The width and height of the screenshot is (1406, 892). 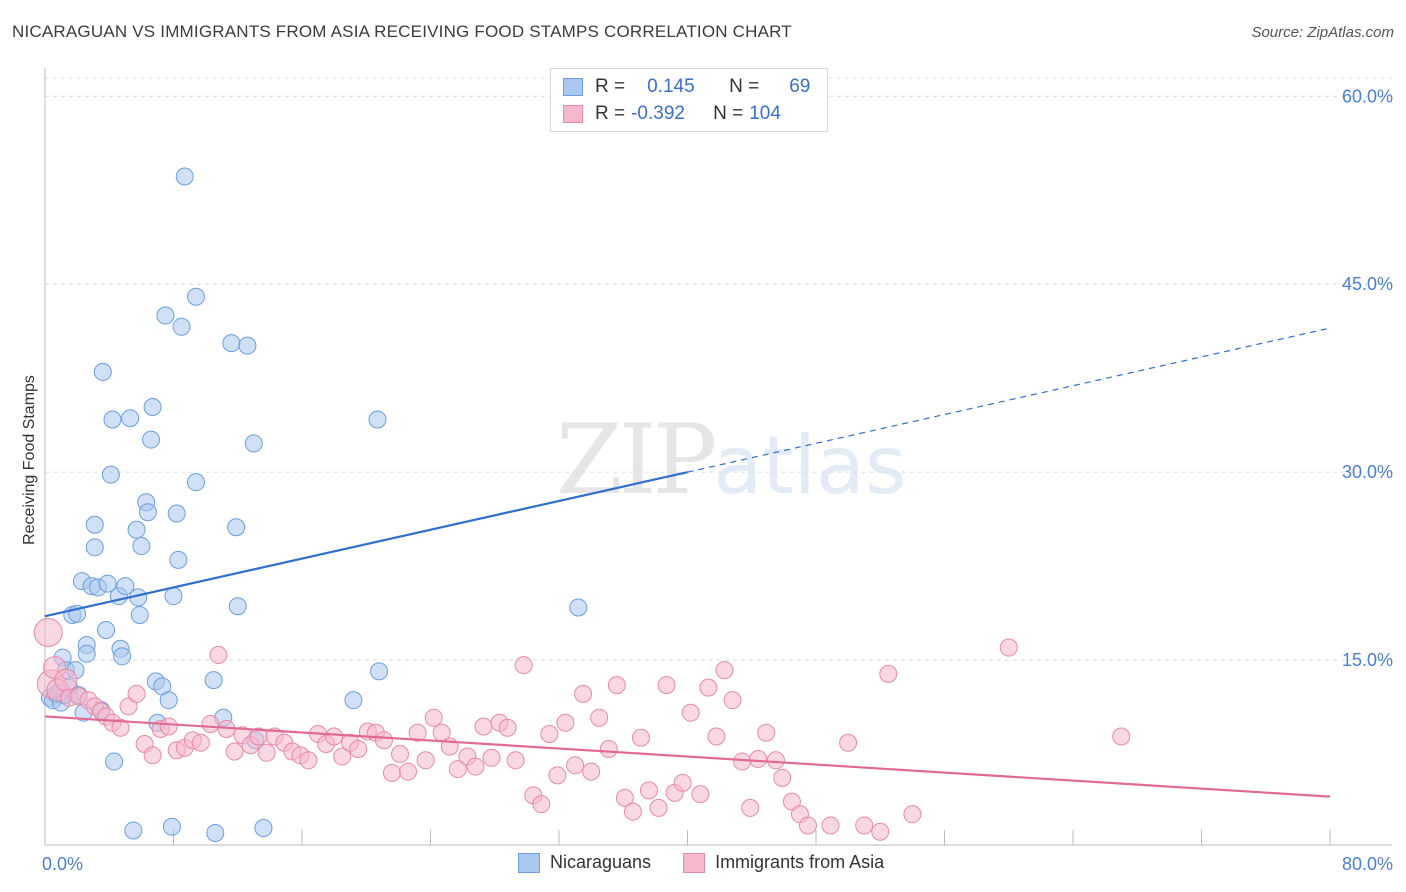 I want to click on source-label: Source: ZipAtlas.com, so click(x=1322, y=32).